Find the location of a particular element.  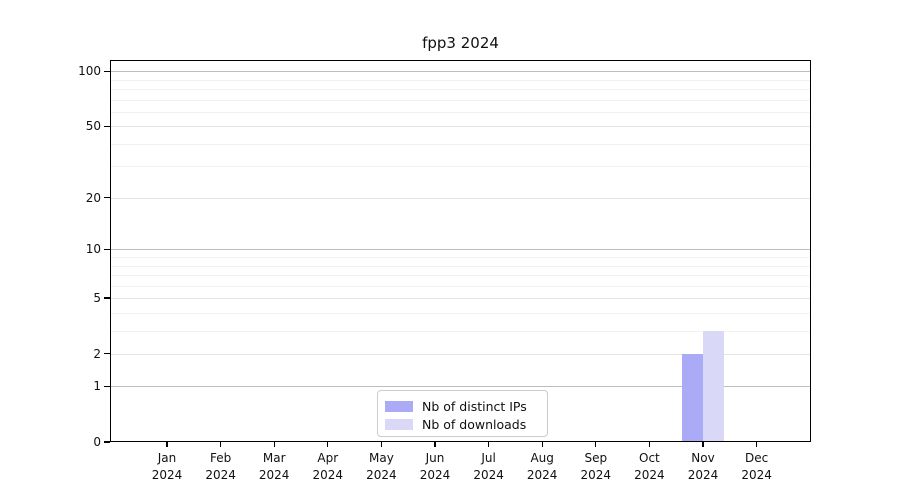

y-tick-label: 2 is located at coordinates (97, 353).